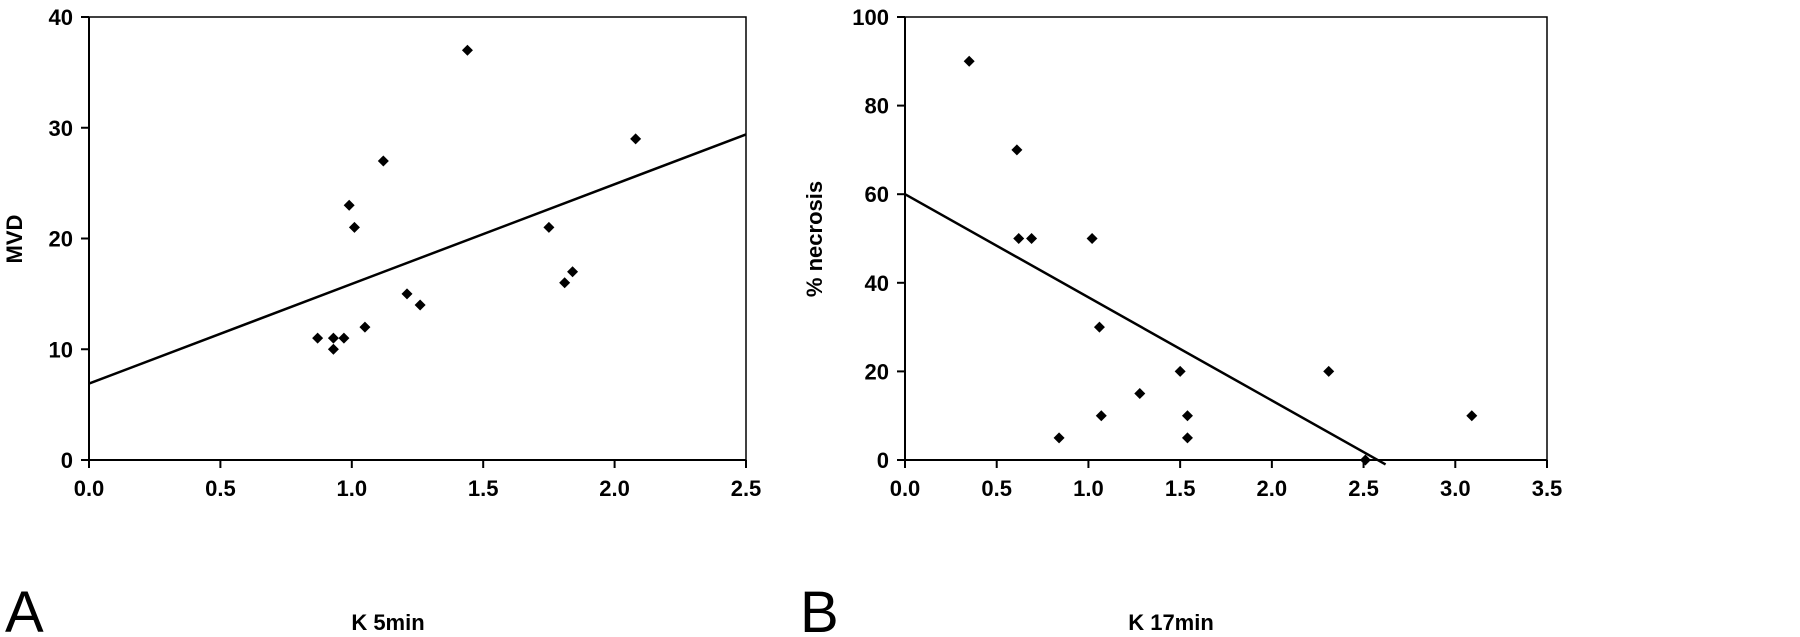 This screenshot has height=637, width=1800. I want to click on trendline-b, so click(1145, 329).